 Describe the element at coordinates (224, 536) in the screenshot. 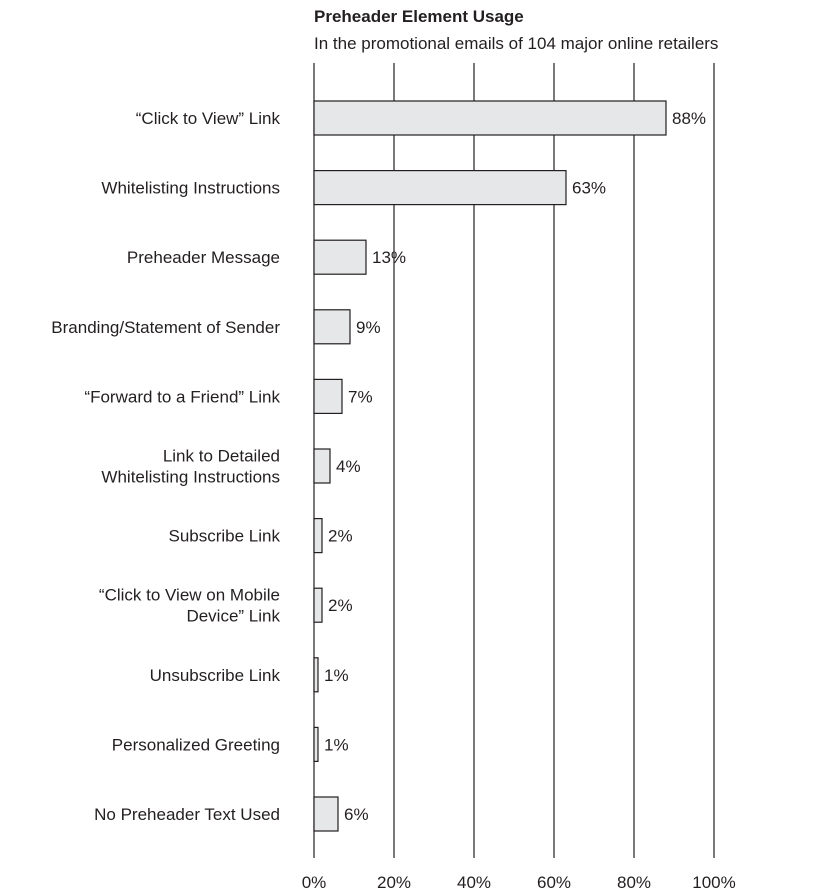

I see `category-label: Subscribe Link` at that location.